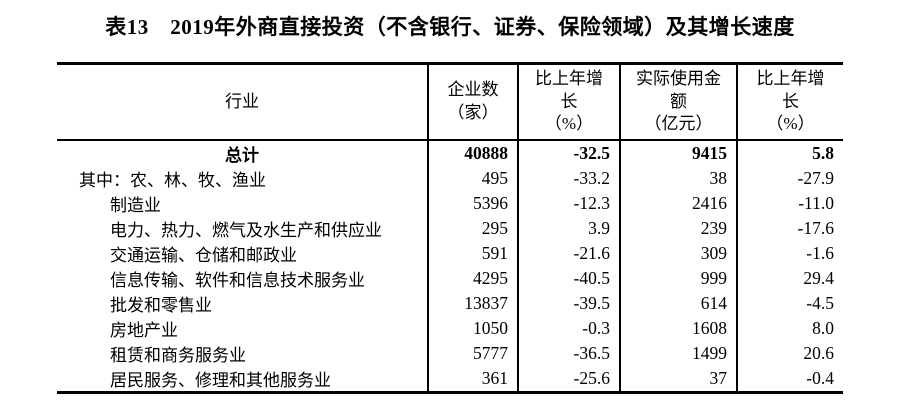  I want to click on industry-cell: 其中：农、林、牧、渔业, so click(172, 180).